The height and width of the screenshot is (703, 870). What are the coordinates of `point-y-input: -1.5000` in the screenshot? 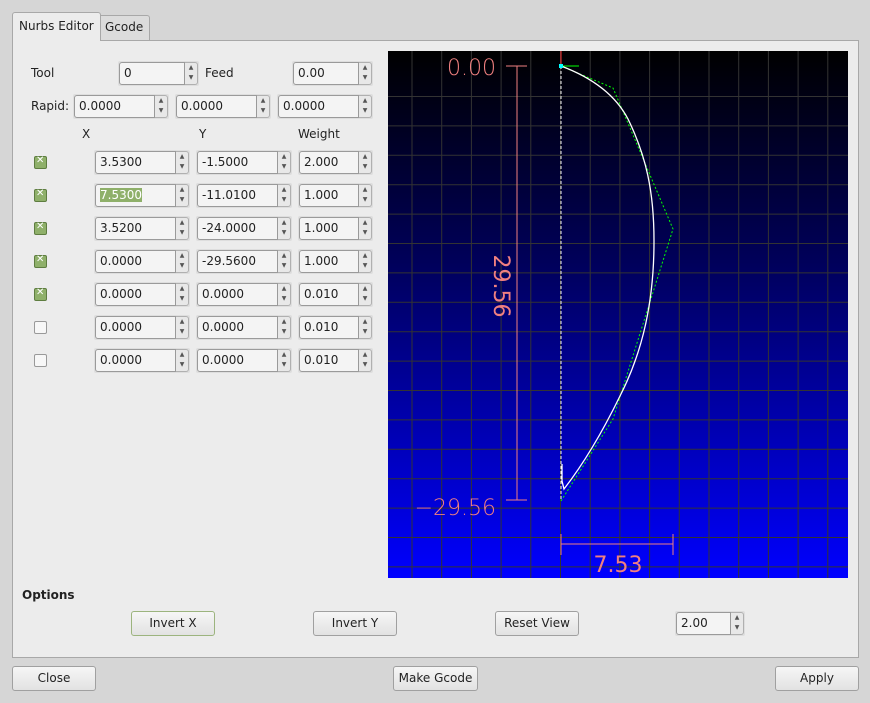 It's located at (237, 162).